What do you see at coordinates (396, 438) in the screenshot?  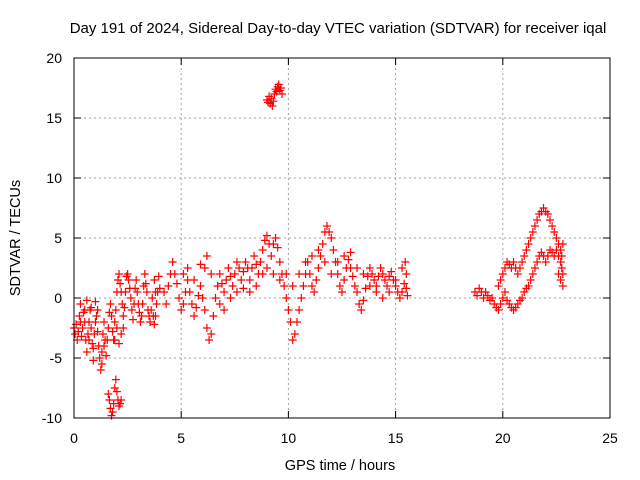 I see `x-tick-label: 15` at bounding box center [396, 438].